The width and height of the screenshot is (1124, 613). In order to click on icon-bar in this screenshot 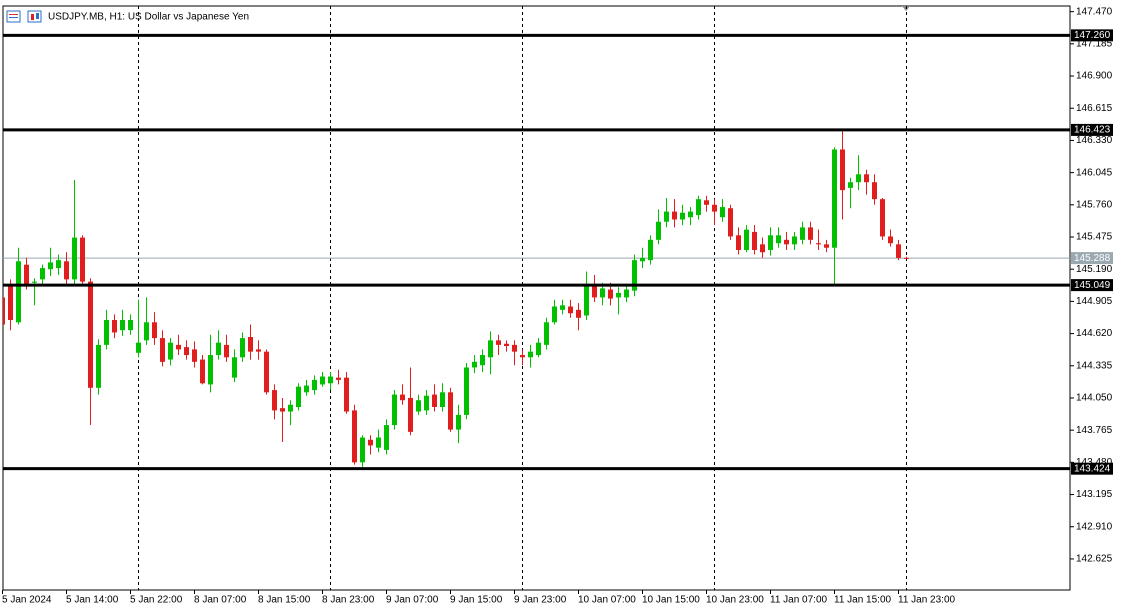, I will do `click(37, 16)`.